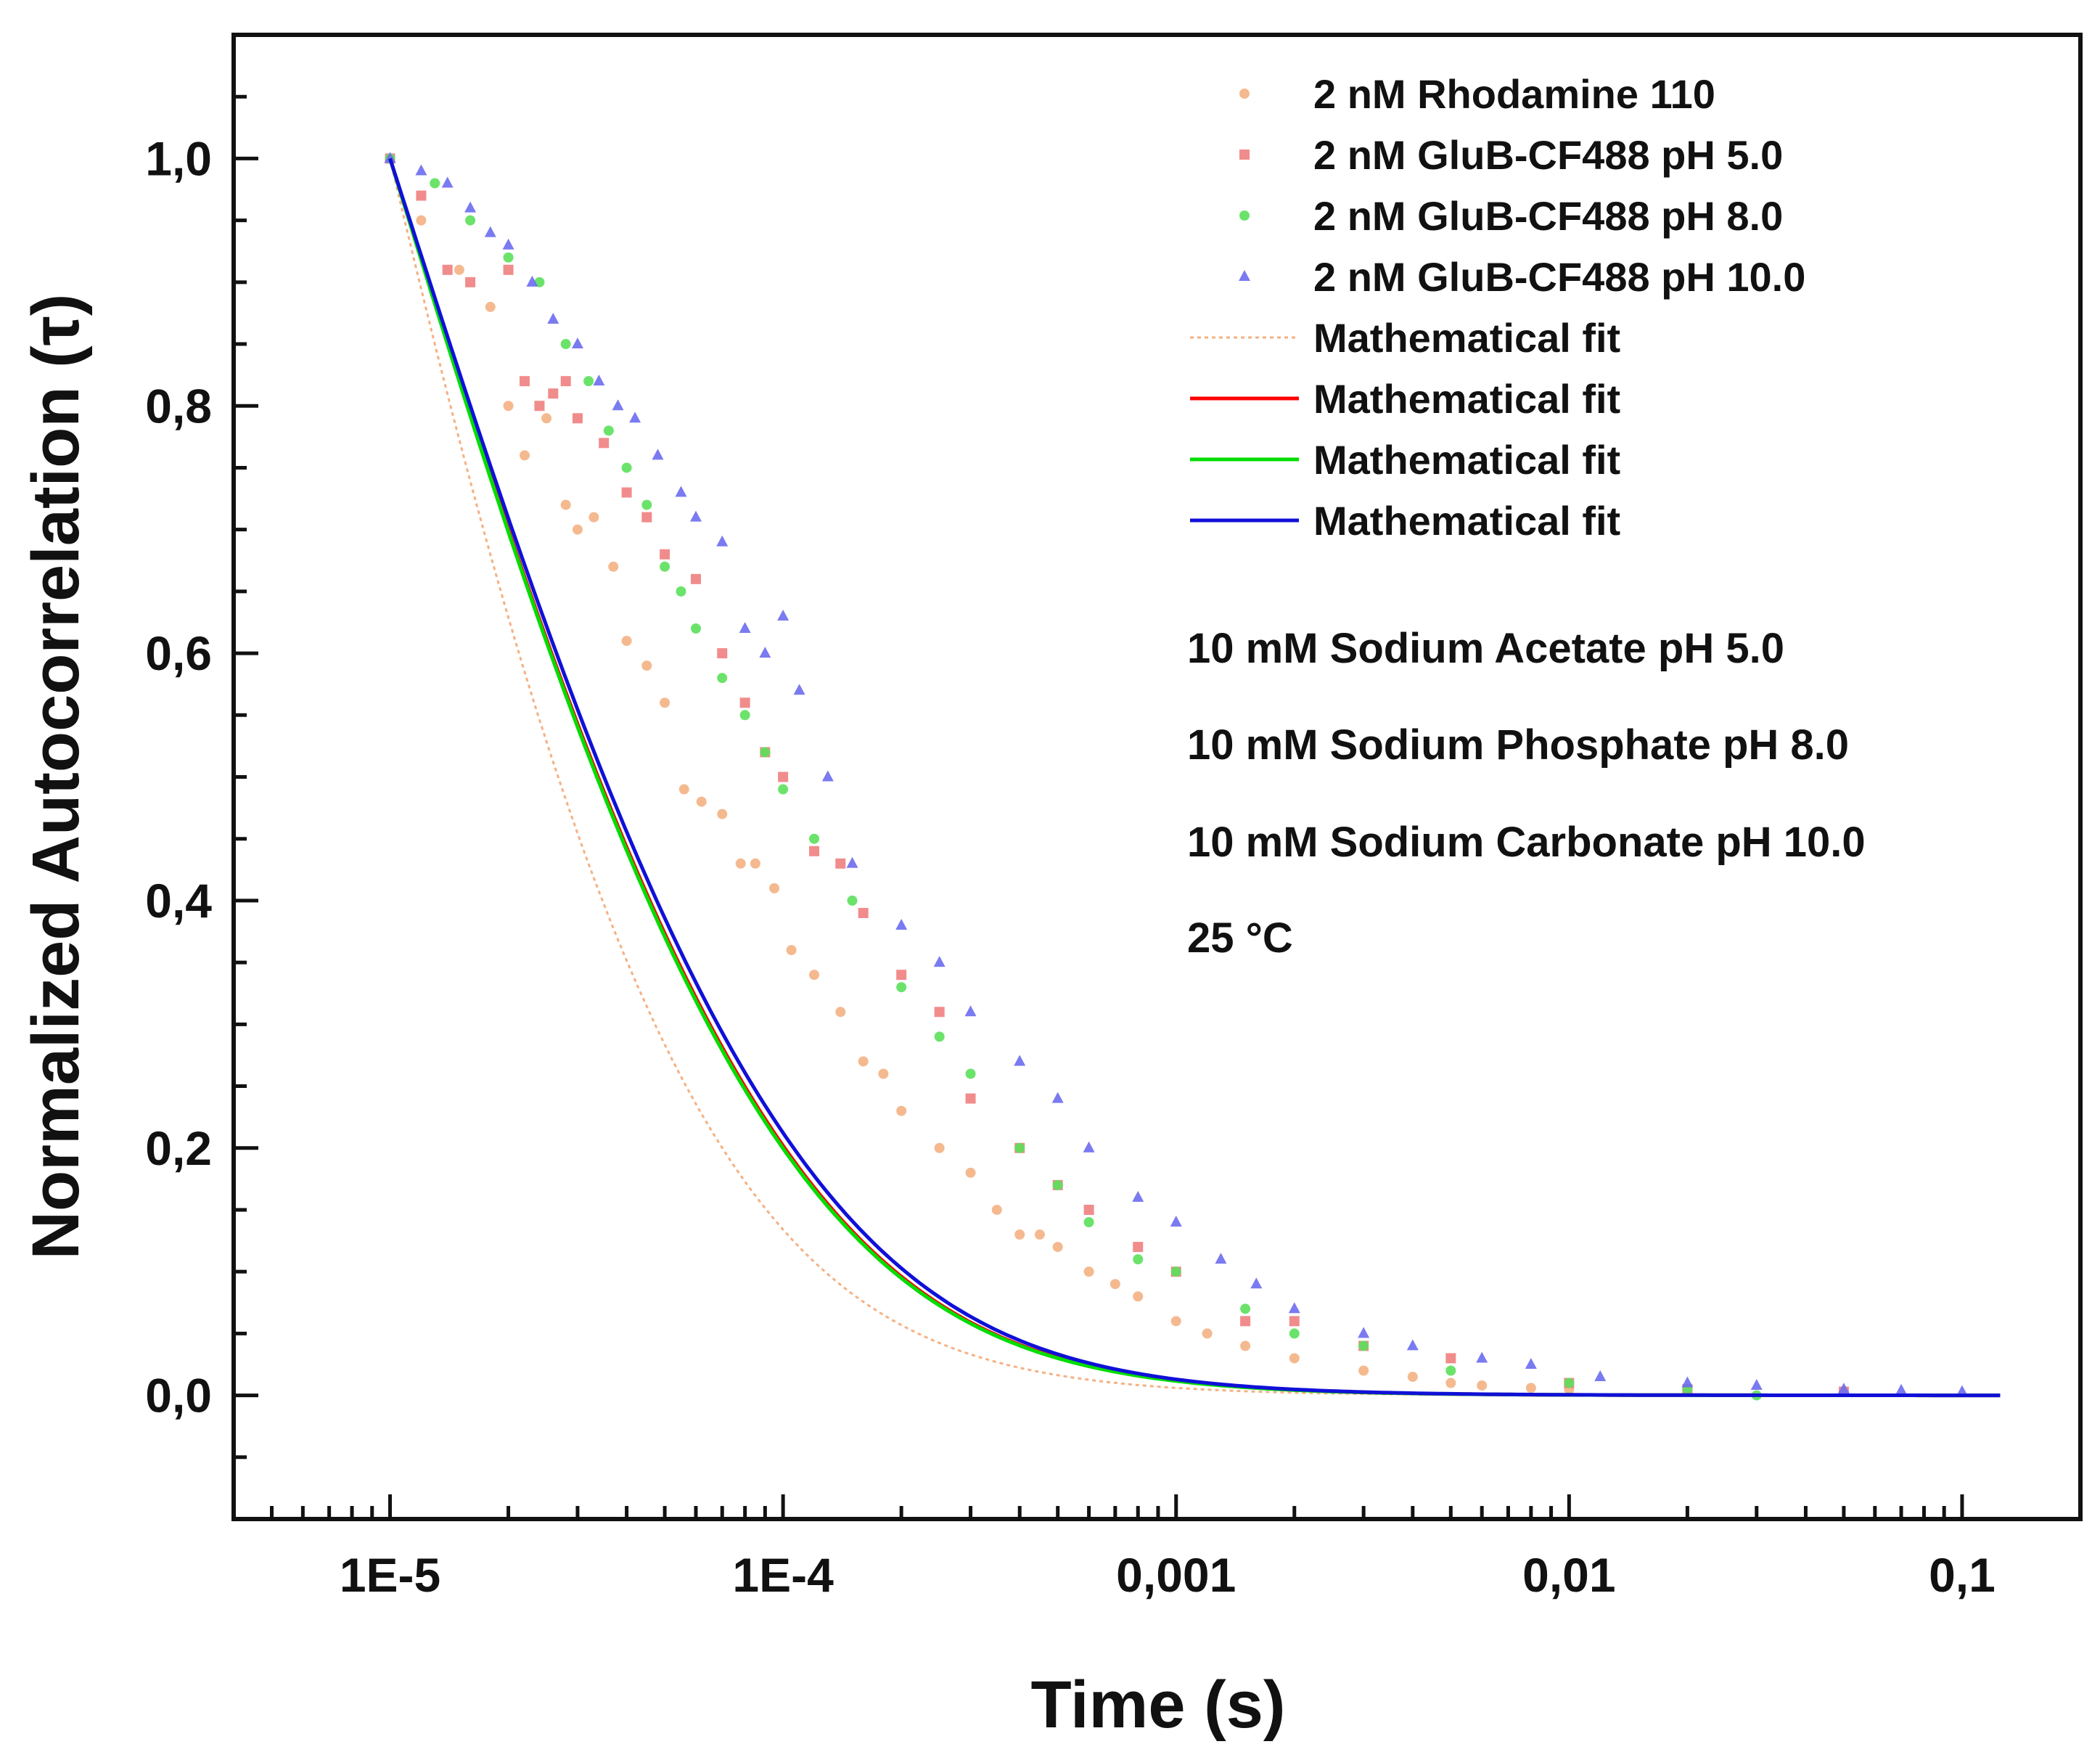 The width and height of the screenshot is (2100, 1760). Describe the element at coordinates (56, 777) in the screenshot. I see `y-axis-title: Normalized Autocorrelation (τ)` at that location.